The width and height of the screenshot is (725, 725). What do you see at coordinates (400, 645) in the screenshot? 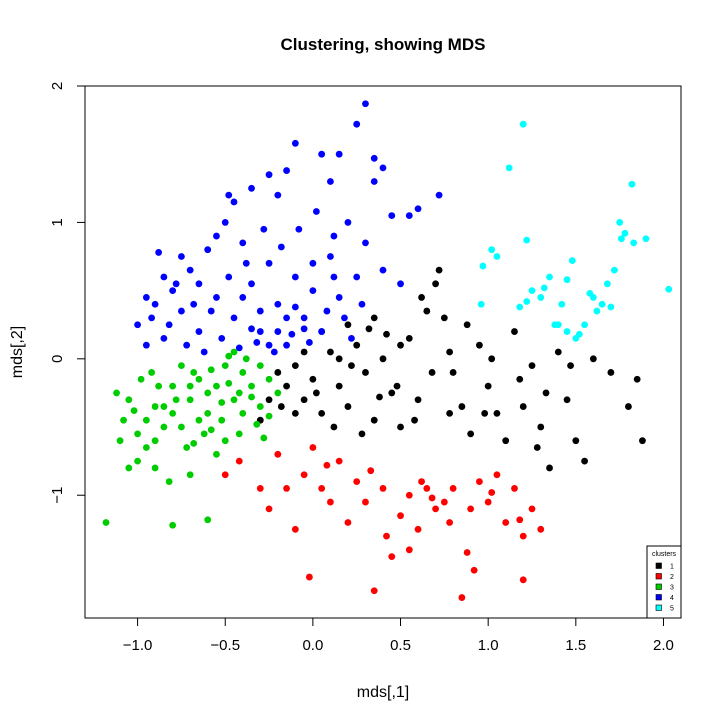
I see `x-tick-label: 0.5` at bounding box center [400, 645].